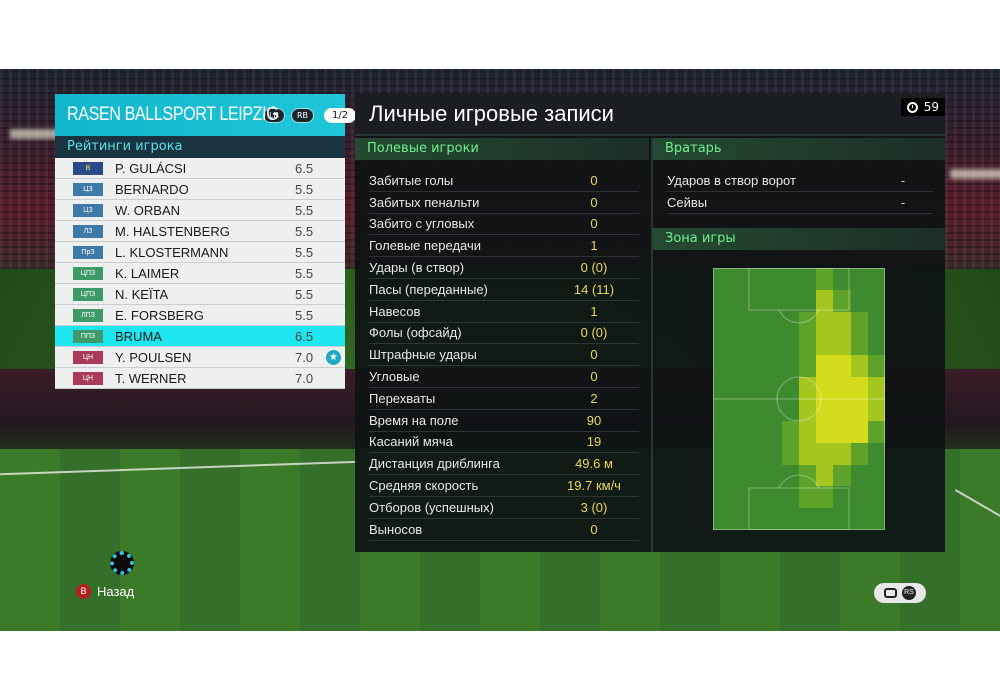 The height and width of the screenshot is (700, 1000). I want to click on position-badge: ЦЗ, so click(88, 210).